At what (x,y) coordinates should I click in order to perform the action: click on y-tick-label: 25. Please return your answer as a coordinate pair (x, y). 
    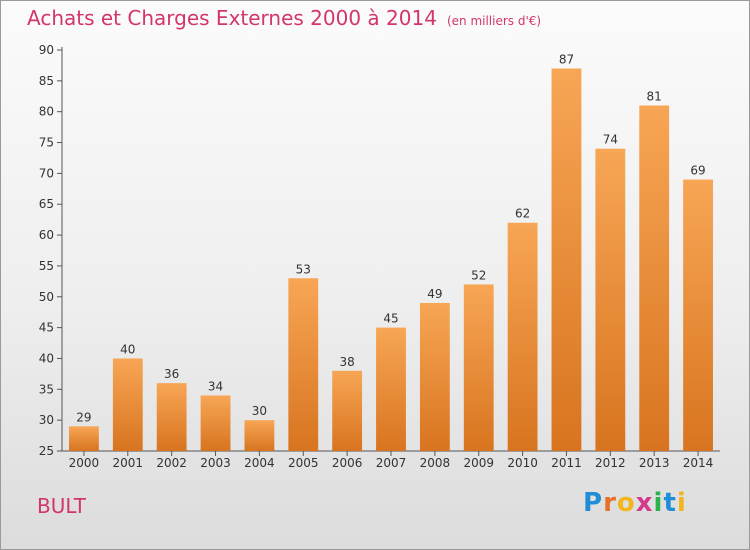
    Looking at the image, I should click on (46, 451).